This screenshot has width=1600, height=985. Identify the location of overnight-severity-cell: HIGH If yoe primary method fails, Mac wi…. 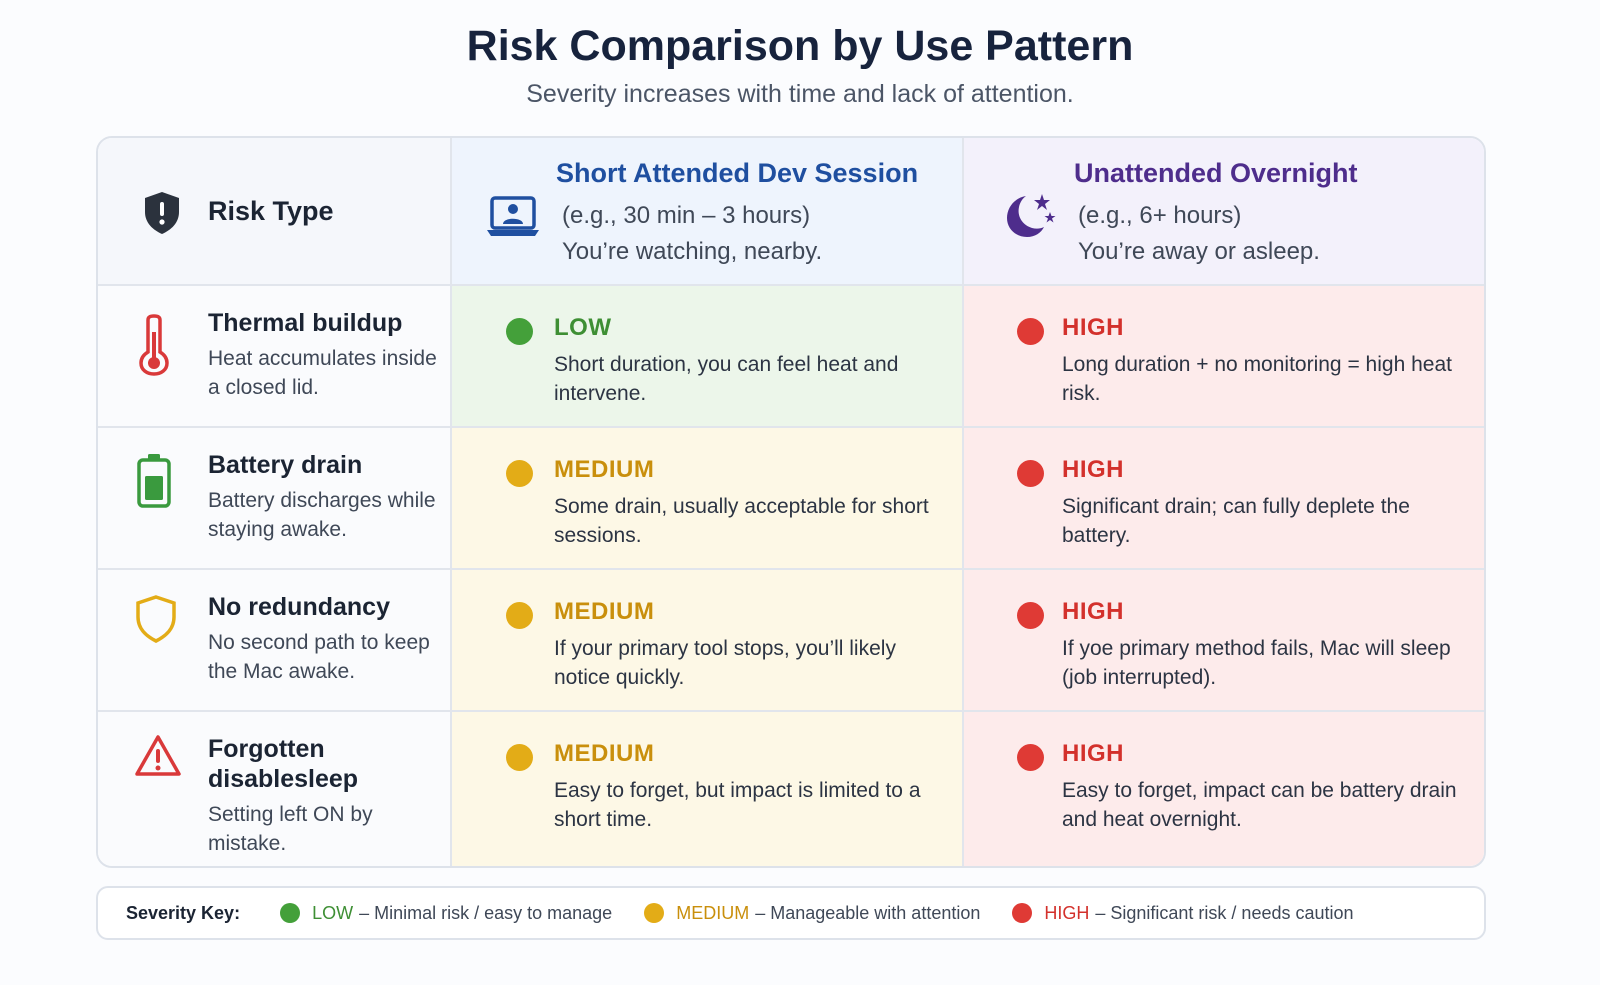
(1224, 641).